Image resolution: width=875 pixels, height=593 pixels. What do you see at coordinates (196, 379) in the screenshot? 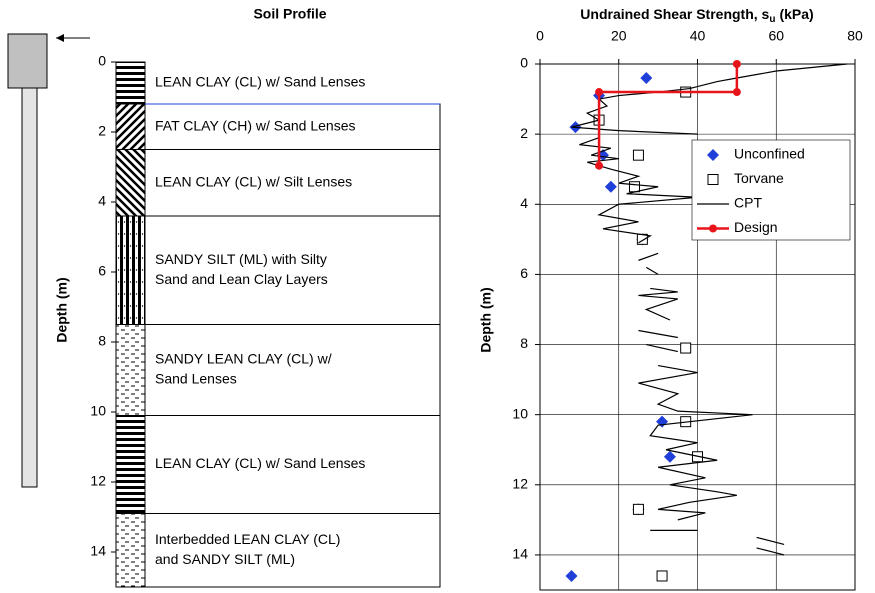
I see `layer-label: Sand Lenses` at bounding box center [196, 379].